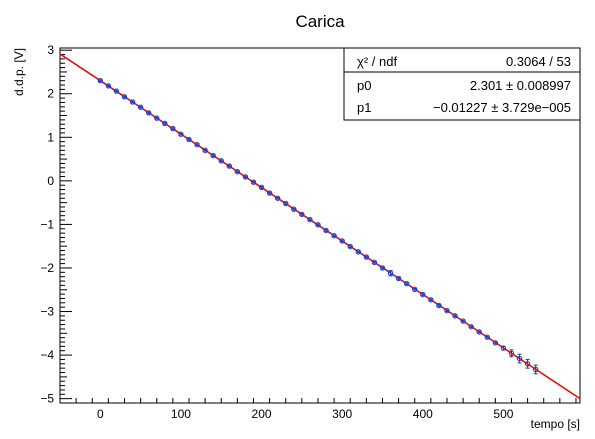  What do you see at coordinates (423, 414) in the screenshot?
I see `x-tick-label: 400` at bounding box center [423, 414].